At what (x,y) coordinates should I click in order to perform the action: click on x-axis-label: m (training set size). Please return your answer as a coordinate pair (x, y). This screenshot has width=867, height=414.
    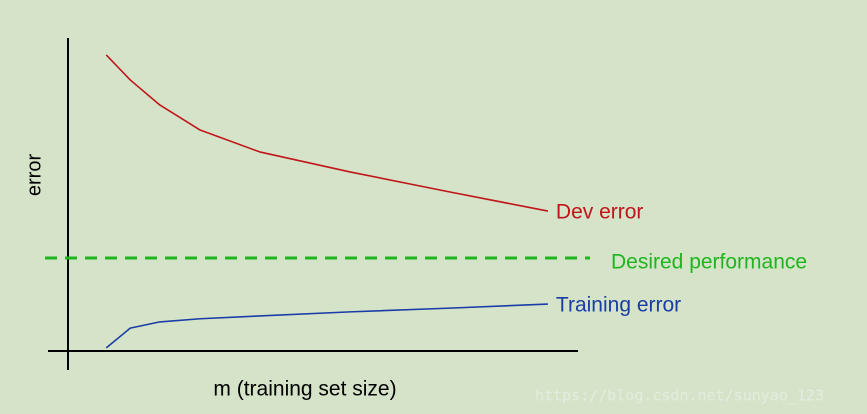
    Looking at the image, I should click on (304, 389).